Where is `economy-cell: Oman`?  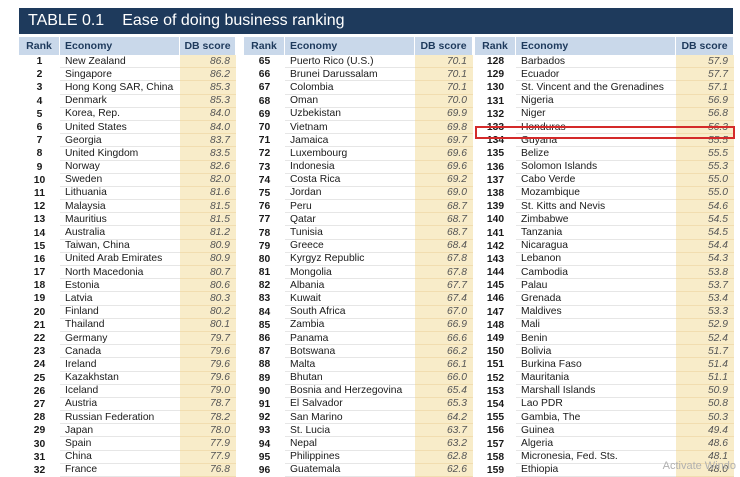 economy-cell: Oman is located at coordinates (350, 101).